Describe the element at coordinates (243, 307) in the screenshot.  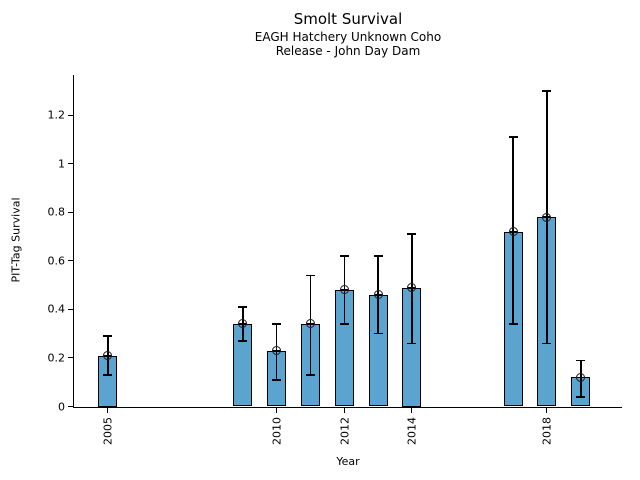
I see `error-cap-top-2009` at that location.